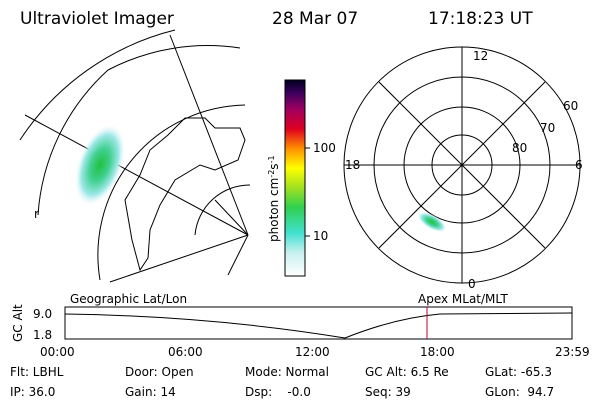  What do you see at coordinates (185, 352) in the screenshot?
I see `tl-xtick: 06:00` at bounding box center [185, 352].